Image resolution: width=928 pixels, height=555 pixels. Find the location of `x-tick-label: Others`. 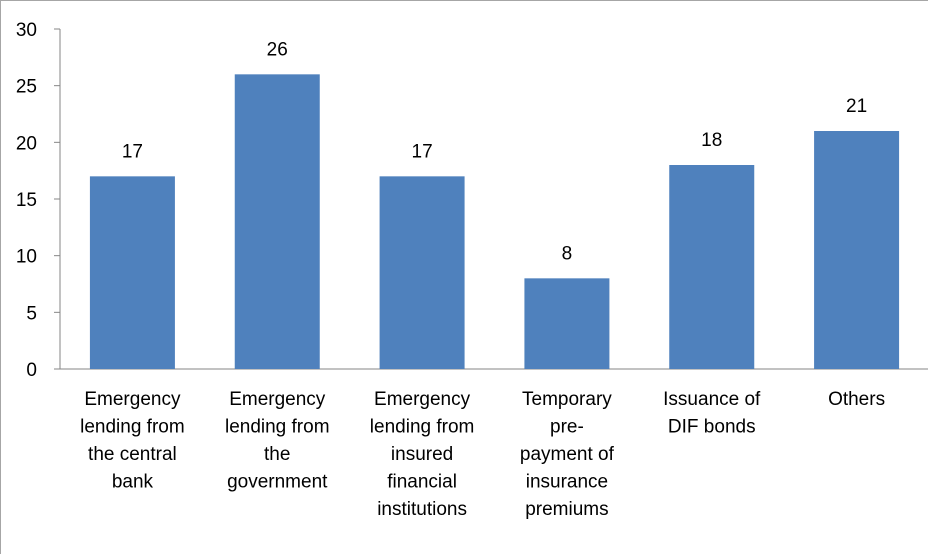

x-tick-label: Others is located at coordinates (856, 399).